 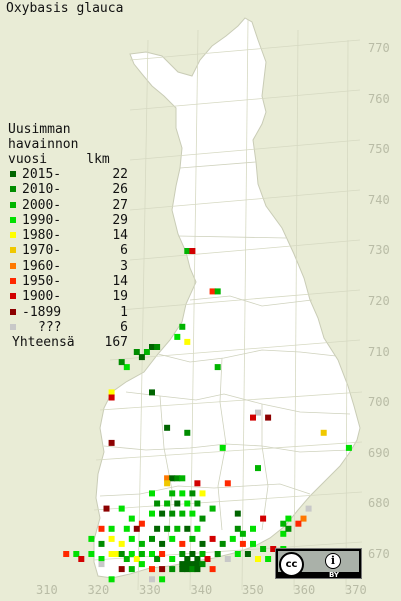 What do you see at coordinates (120, 190) in the screenshot?
I see `legend-row-count: 26` at bounding box center [120, 190].